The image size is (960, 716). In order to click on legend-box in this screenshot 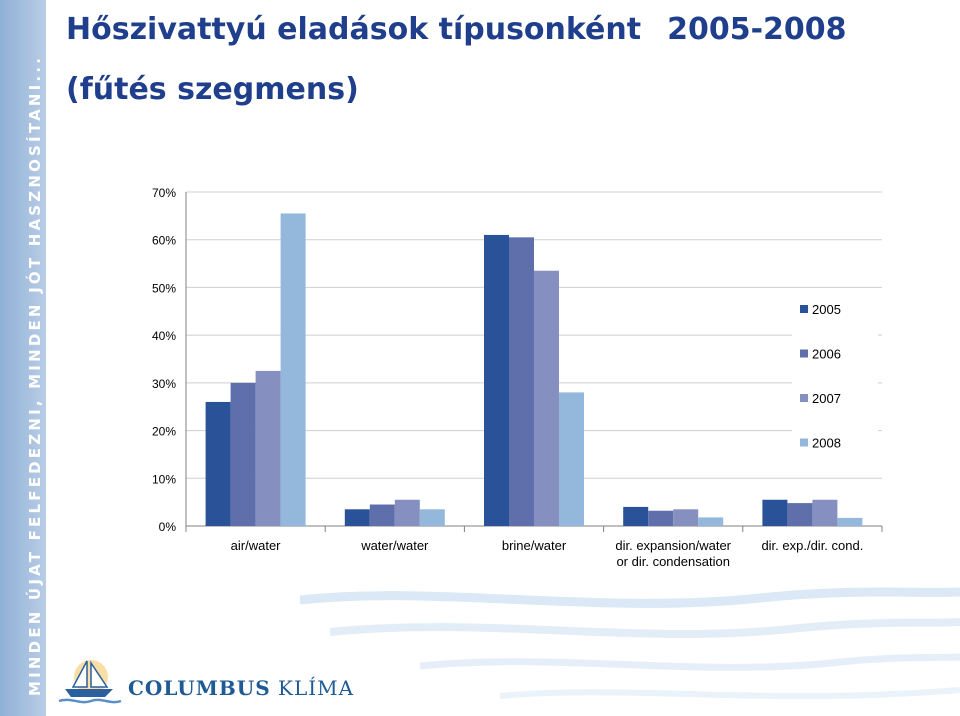, I will do `click(835, 373)`.